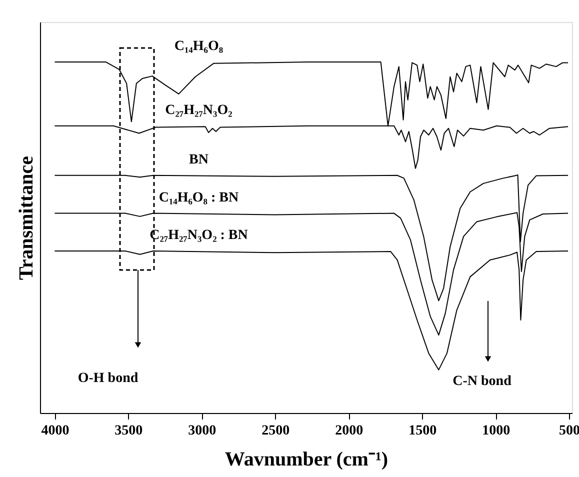 The height and width of the screenshot is (477, 579). I want to click on y-axis-title: Transmittance, so click(27, 218).